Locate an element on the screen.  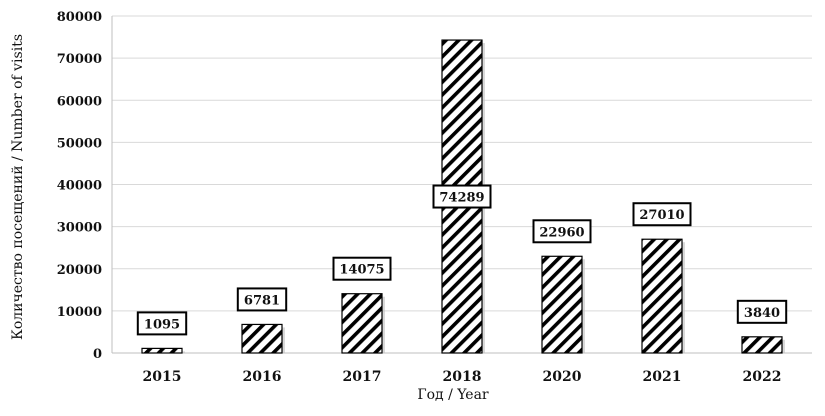
y-tick-label: 50000 is located at coordinates (79, 143).